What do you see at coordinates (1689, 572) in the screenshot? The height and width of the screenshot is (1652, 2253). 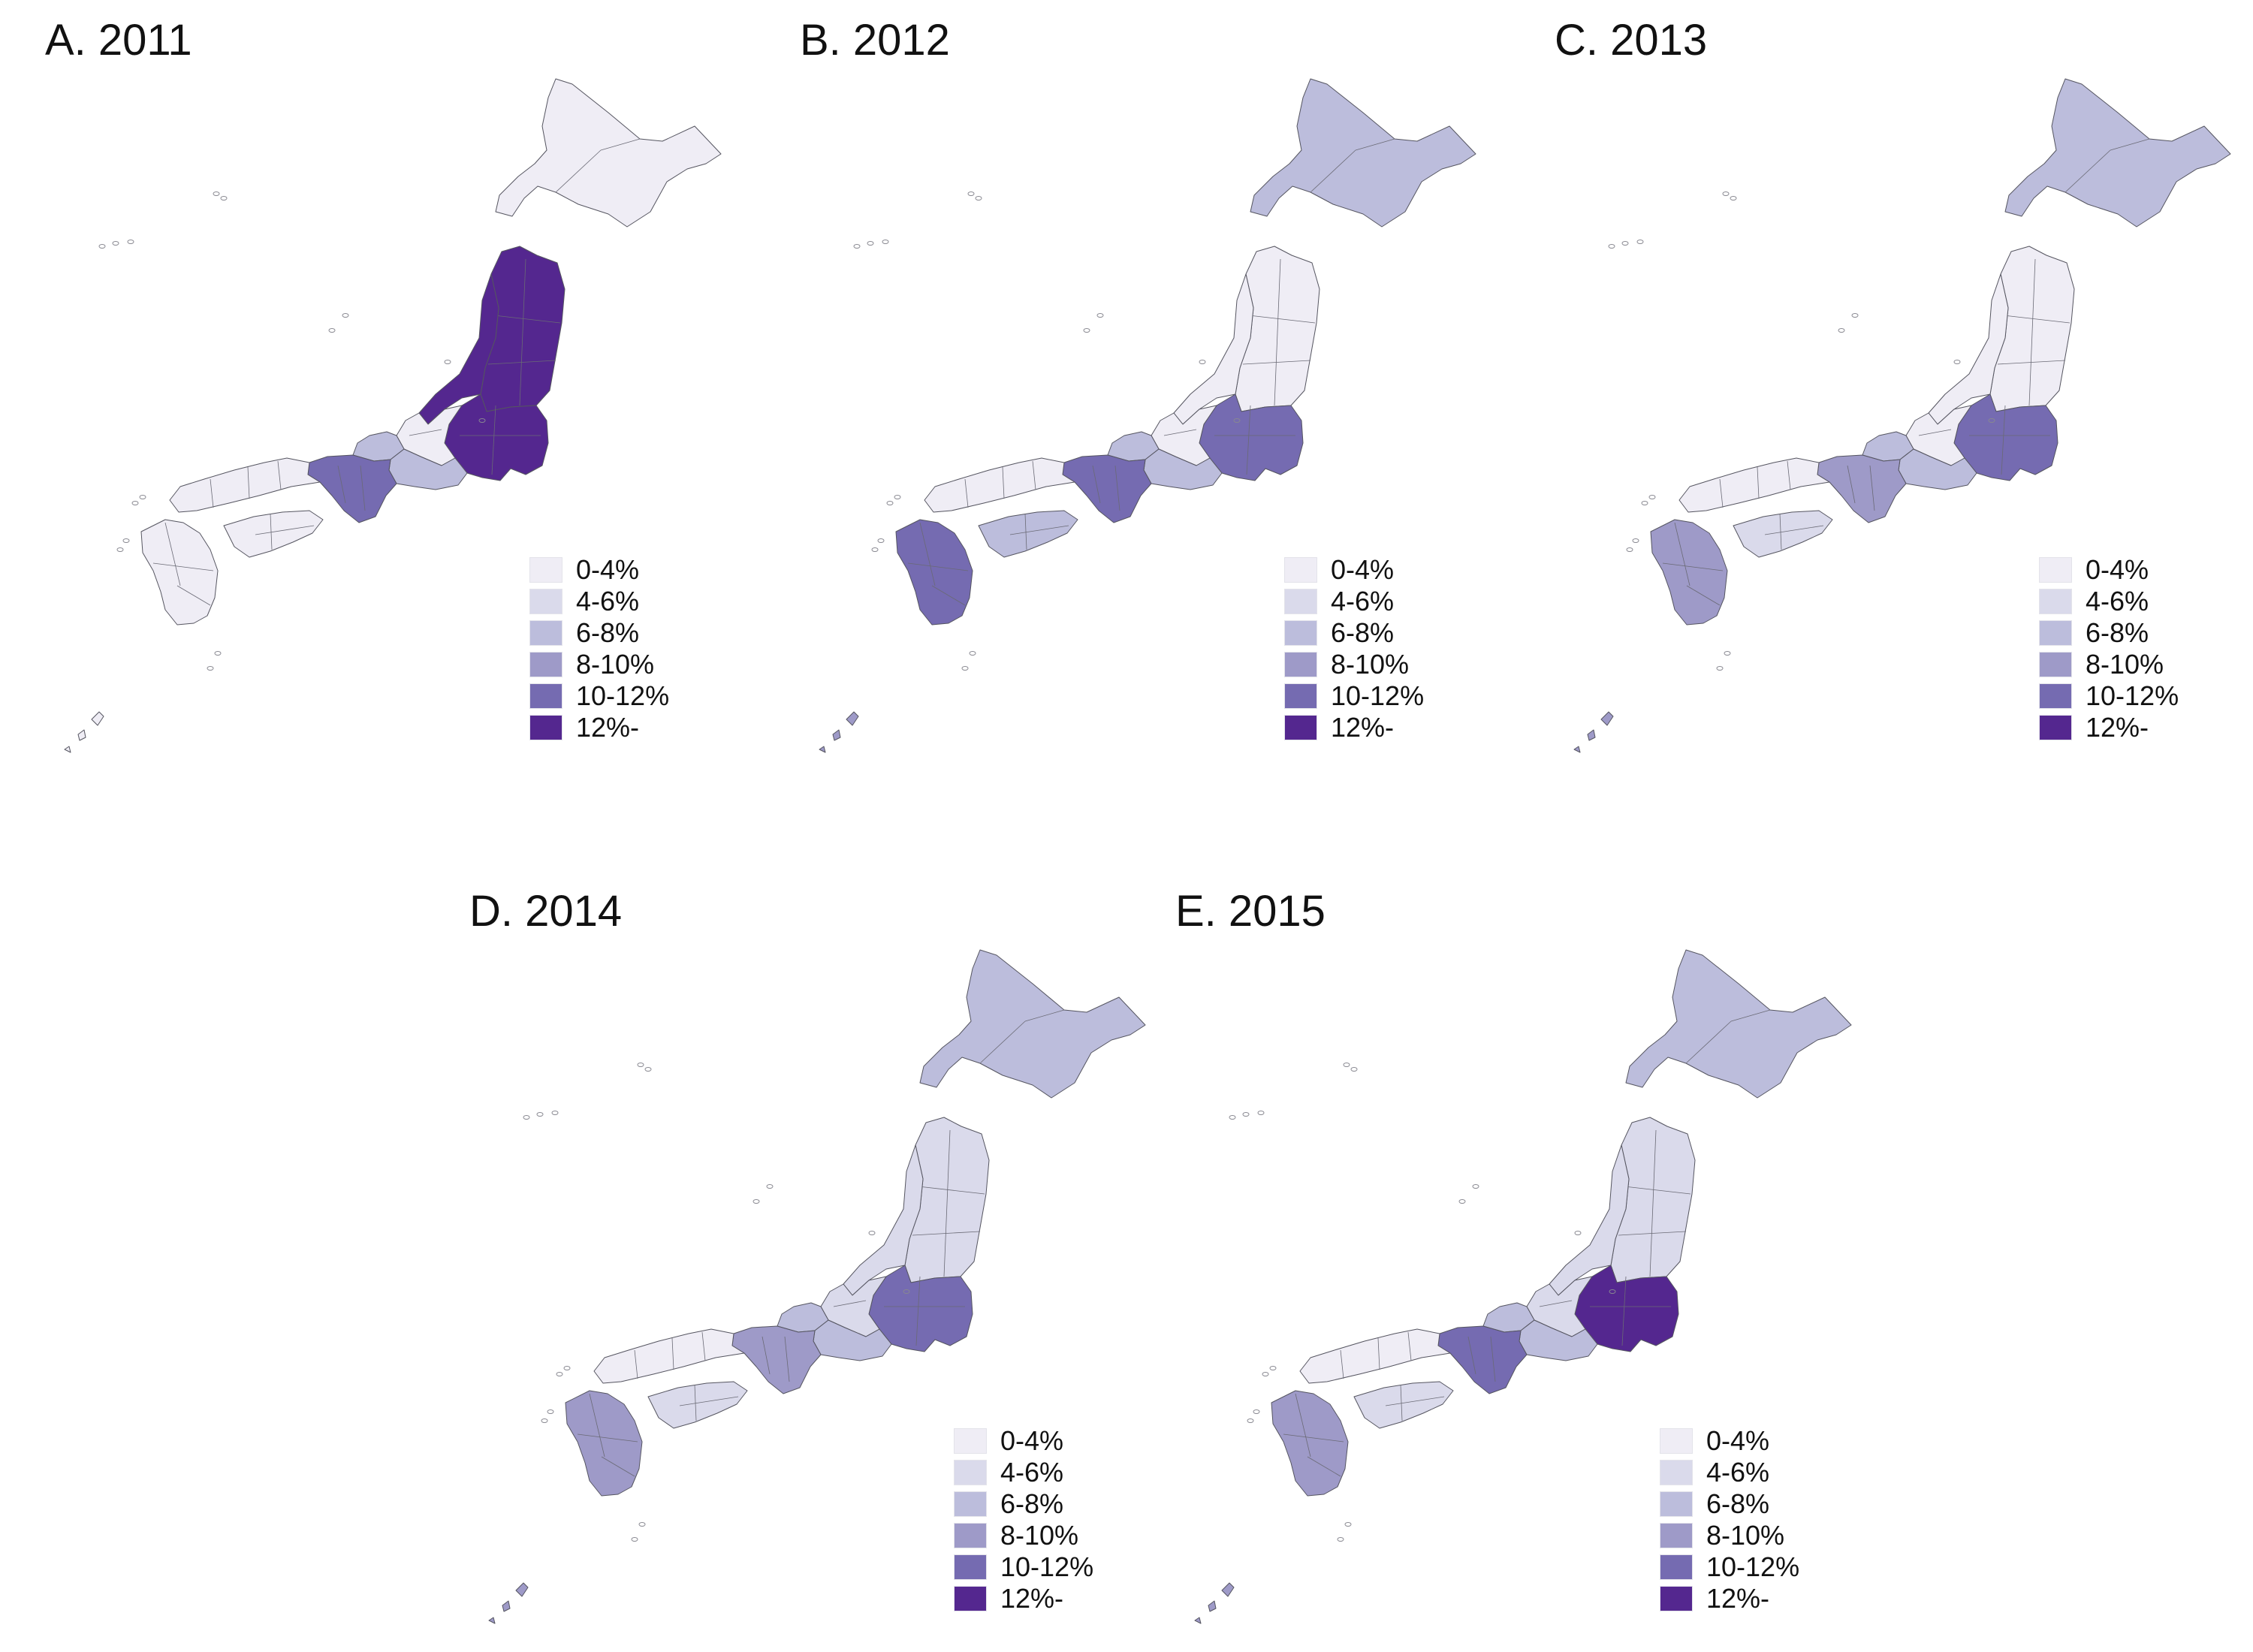 I see `region-kyushu` at bounding box center [1689, 572].